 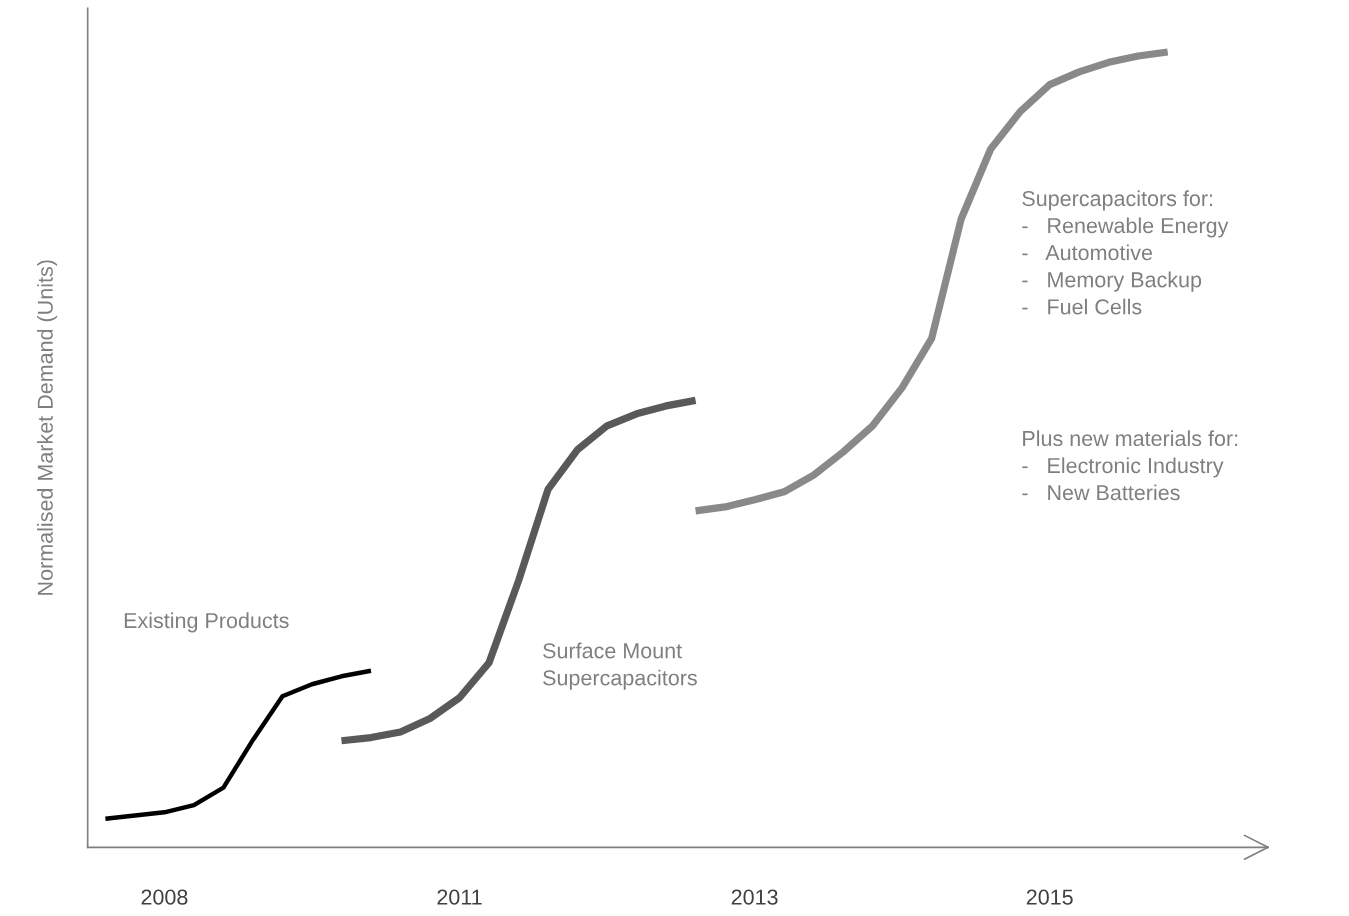 What do you see at coordinates (1130, 465) in the screenshot?
I see `annotation: Plus new materials for: - Electronic Industry - New Batteries` at bounding box center [1130, 465].